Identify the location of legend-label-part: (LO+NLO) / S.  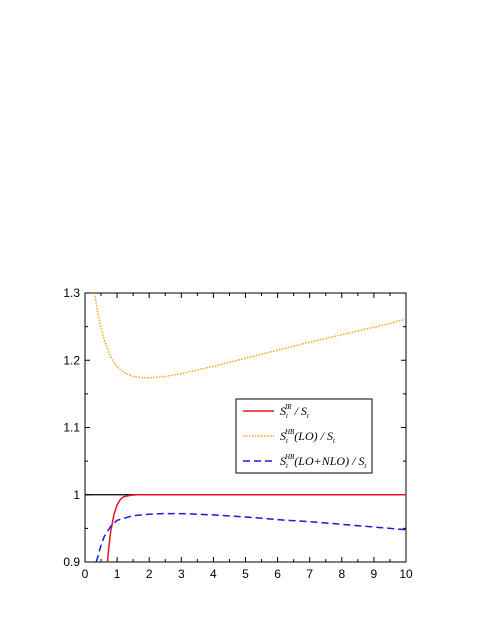
(329, 461).